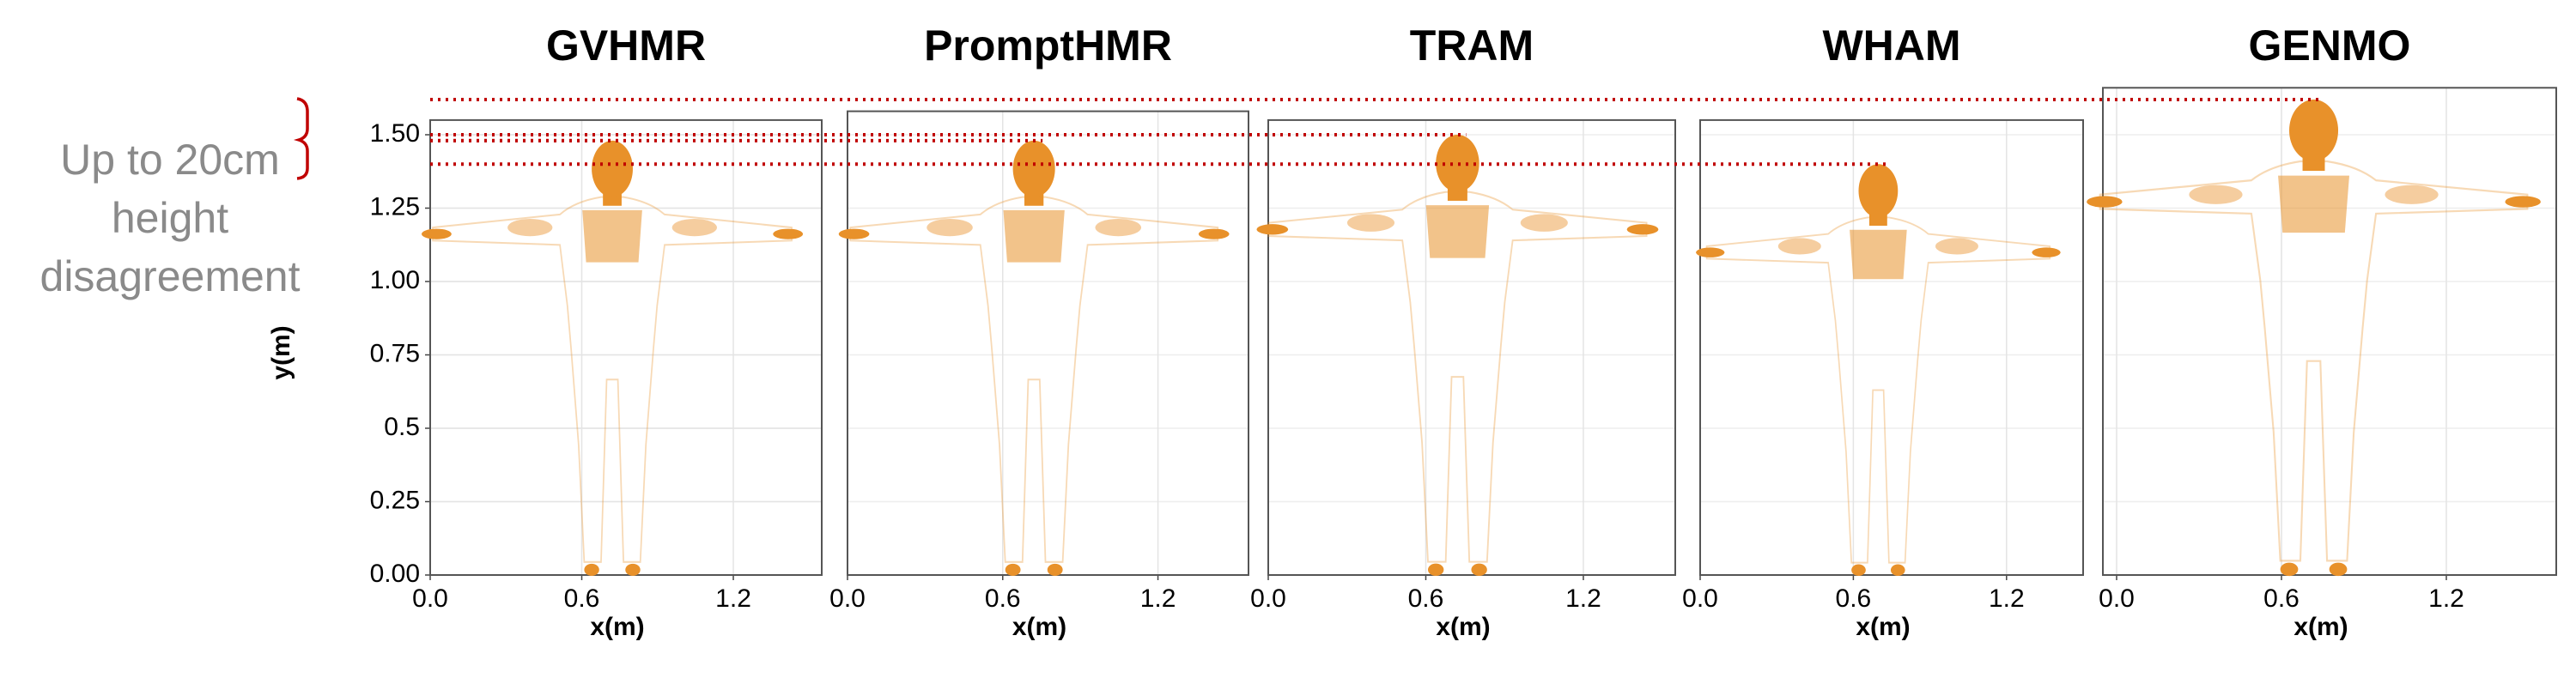 The width and height of the screenshot is (2576, 678). Describe the element at coordinates (301, 138) in the screenshot. I see `bracket` at that location.